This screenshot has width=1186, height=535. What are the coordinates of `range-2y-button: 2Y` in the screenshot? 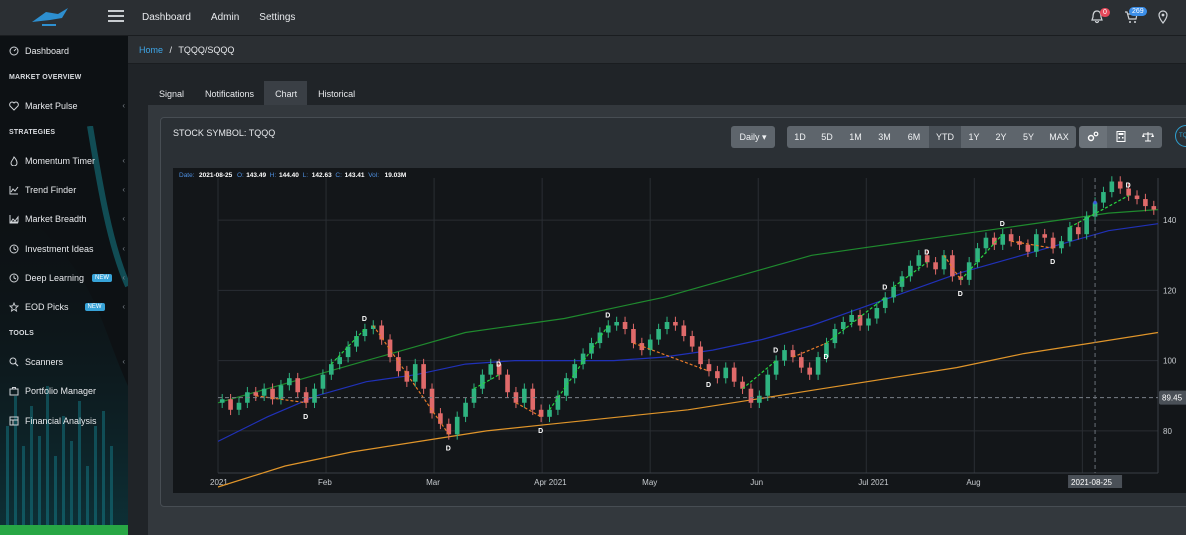 It's located at (1001, 137).